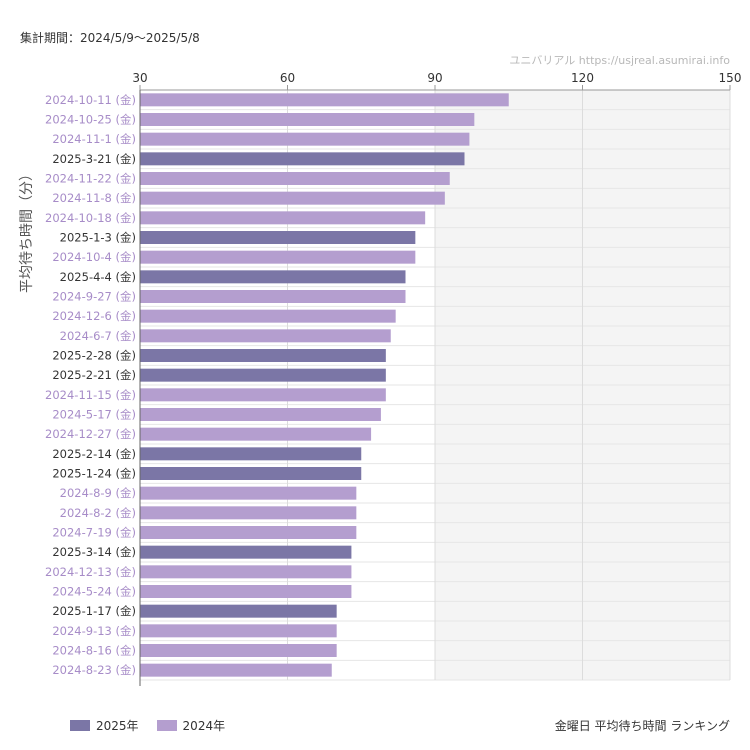 The image size is (750, 750). What do you see at coordinates (582, 78) in the screenshot?
I see `x-tick-label: 120` at bounding box center [582, 78].